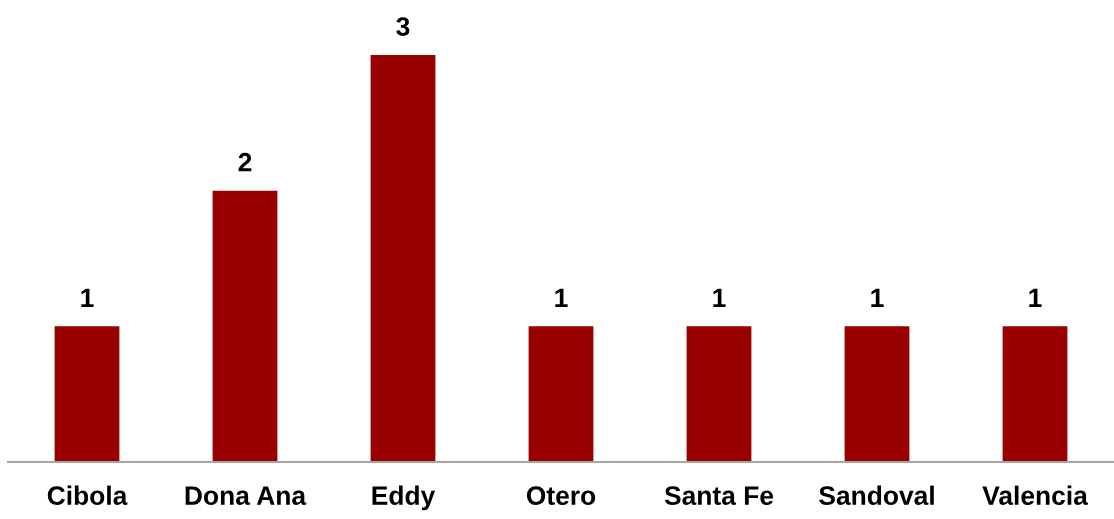 This screenshot has height=519, width=1114. What do you see at coordinates (719, 495) in the screenshot?
I see `x-tick-label: Santa Fe` at bounding box center [719, 495].